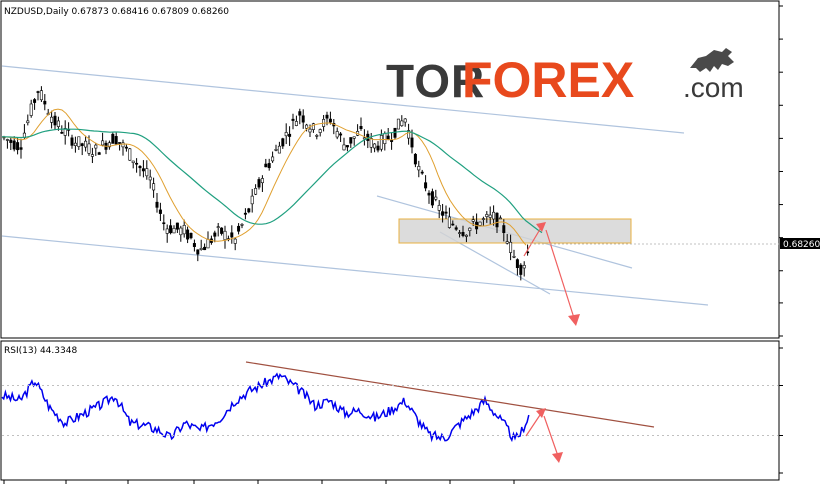 Image resolution: width=821 pixels, height=500 pixels. I want to click on forecast-arrow-up, so click(533, 241).